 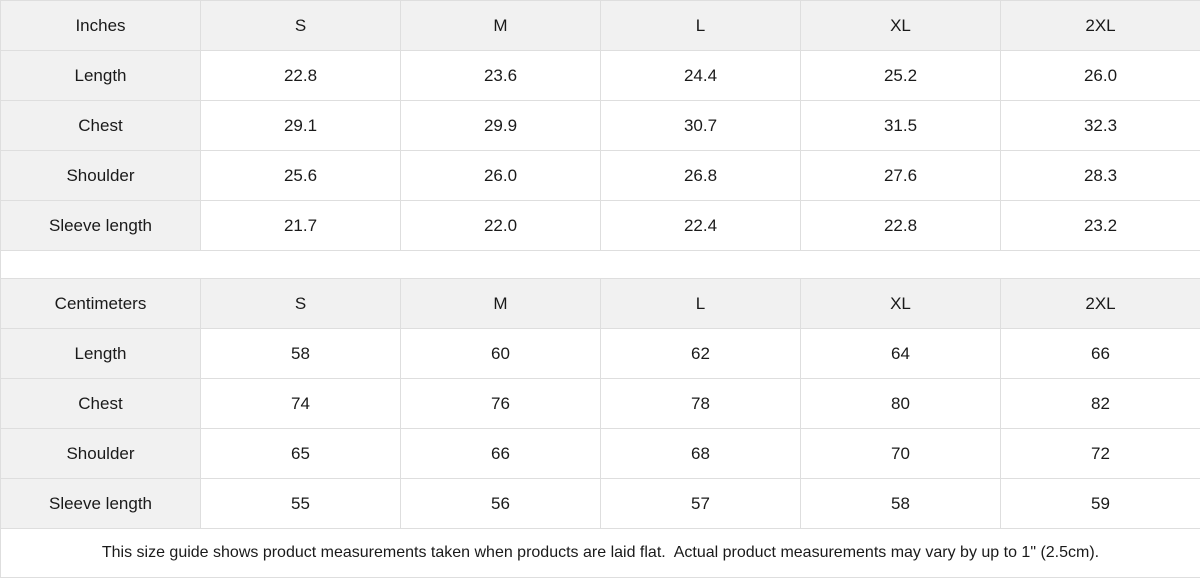 What do you see at coordinates (300, 175) in the screenshot?
I see `value-cell: 25.6` at bounding box center [300, 175].